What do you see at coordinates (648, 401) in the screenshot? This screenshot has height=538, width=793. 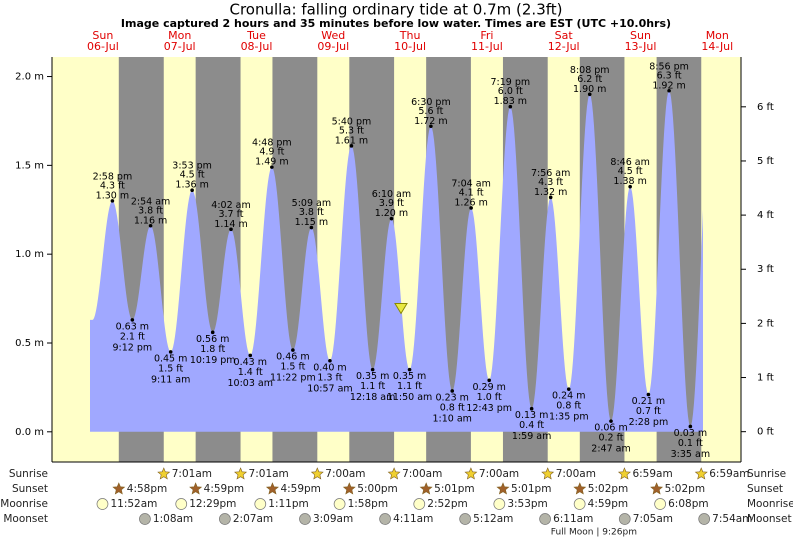 I see `tide-label: 0.21 m` at bounding box center [648, 401].